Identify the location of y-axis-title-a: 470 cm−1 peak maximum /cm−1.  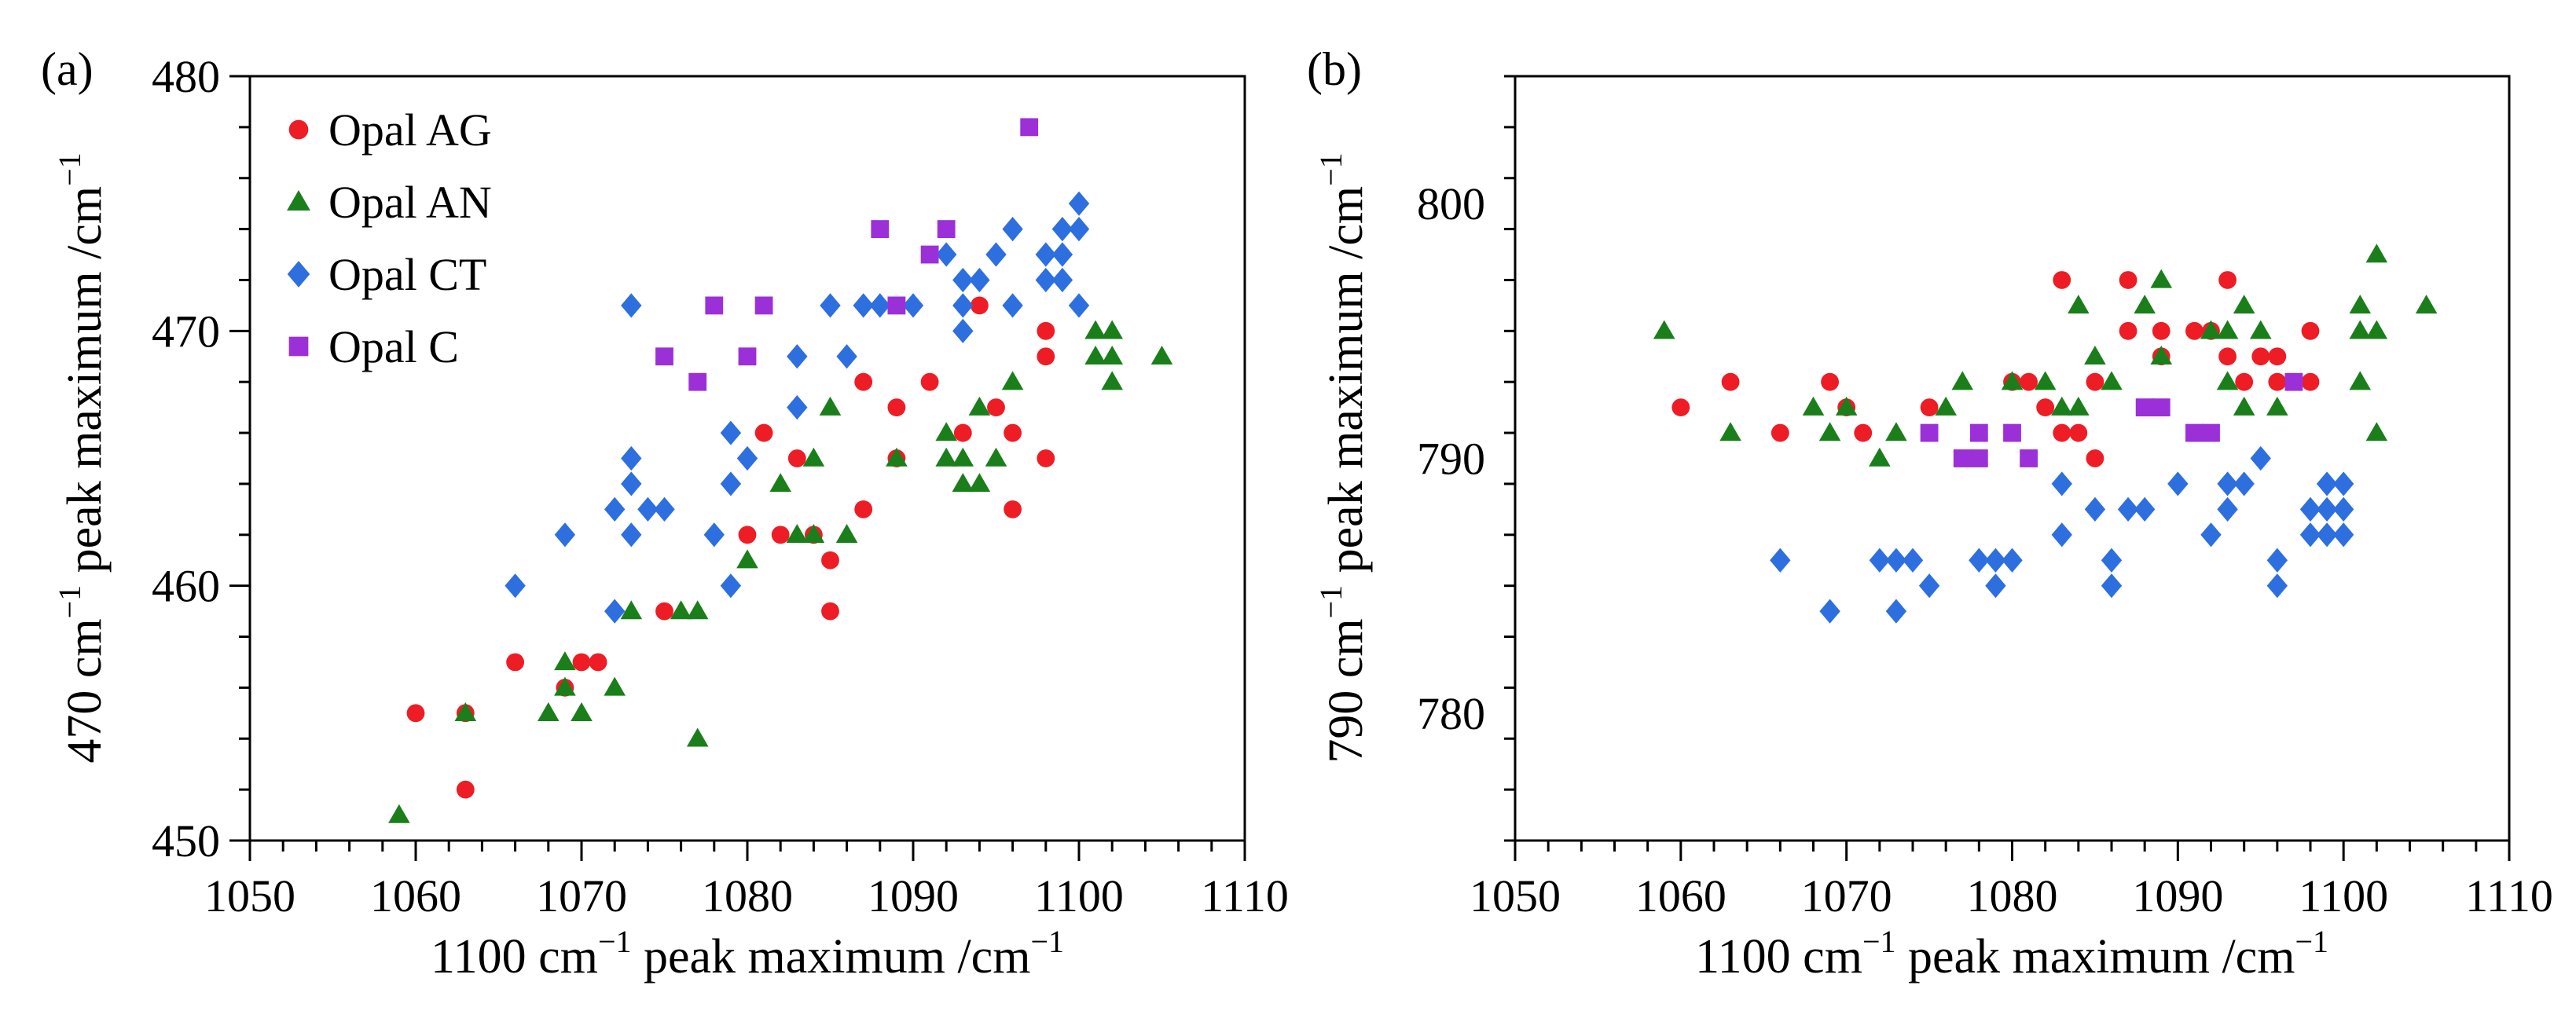
(82, 458).